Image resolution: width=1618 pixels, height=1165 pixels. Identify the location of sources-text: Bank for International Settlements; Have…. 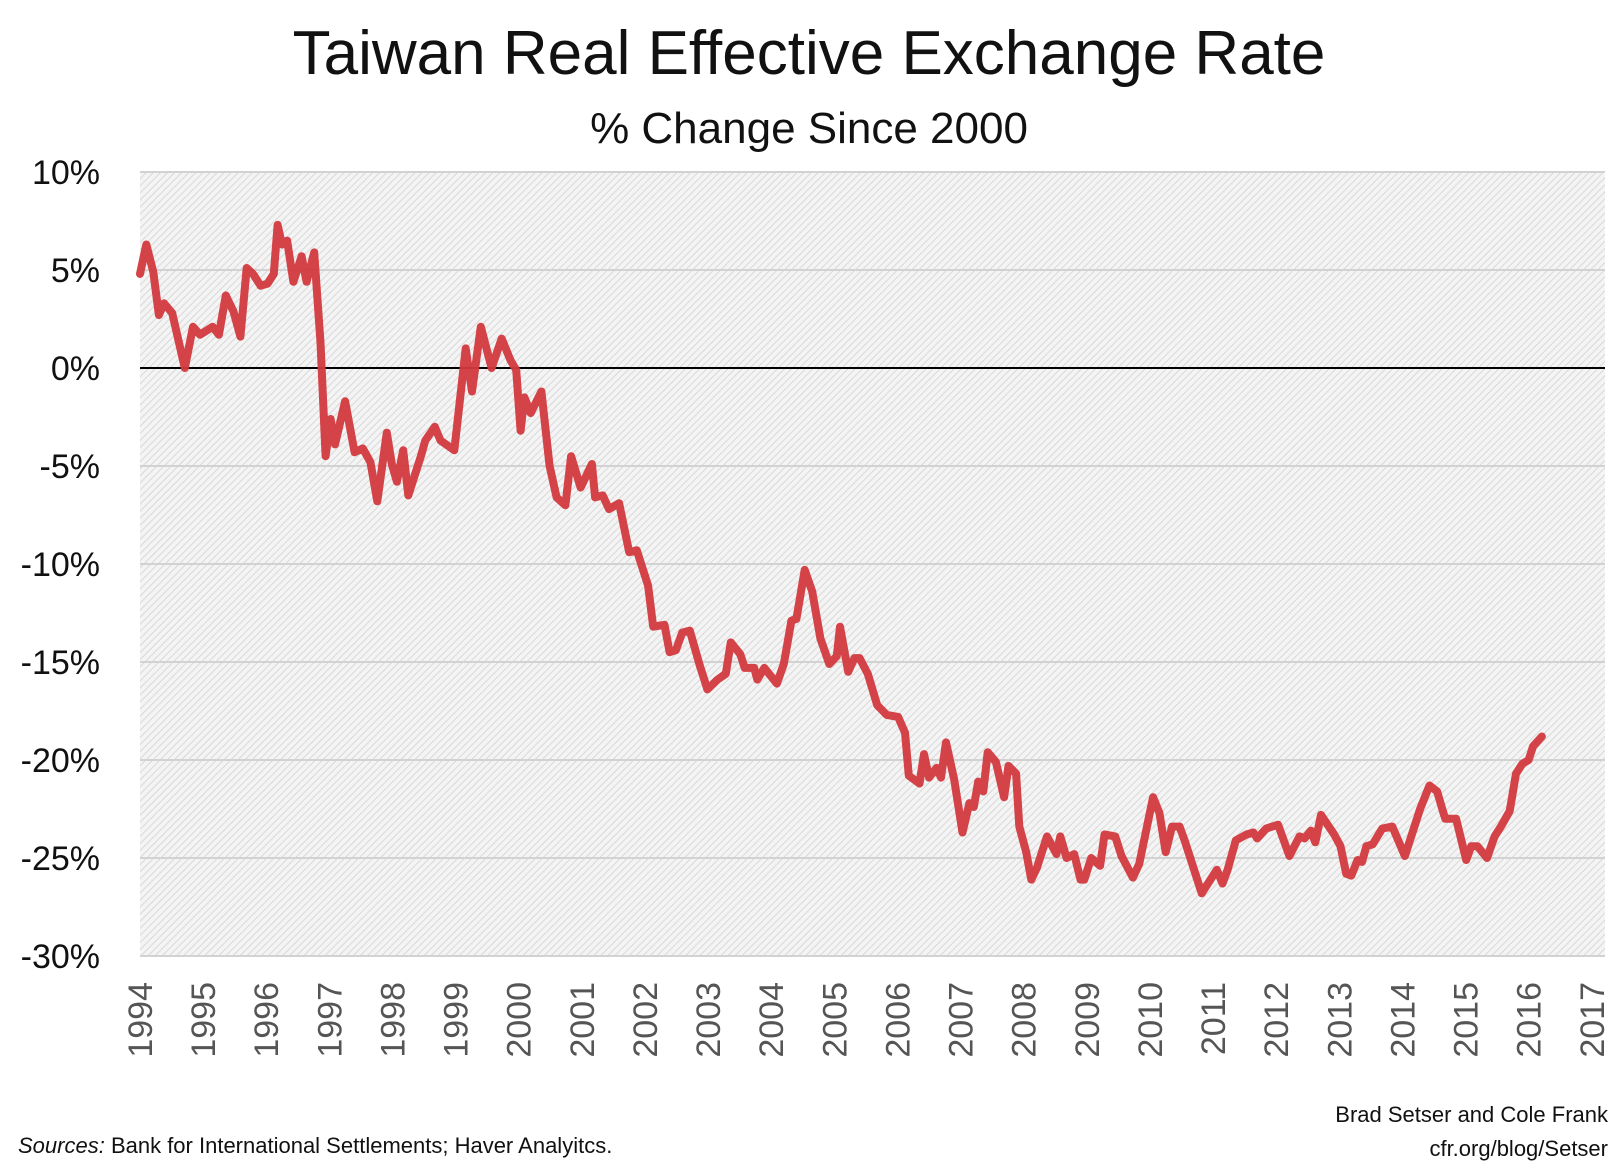
(358, 1145).